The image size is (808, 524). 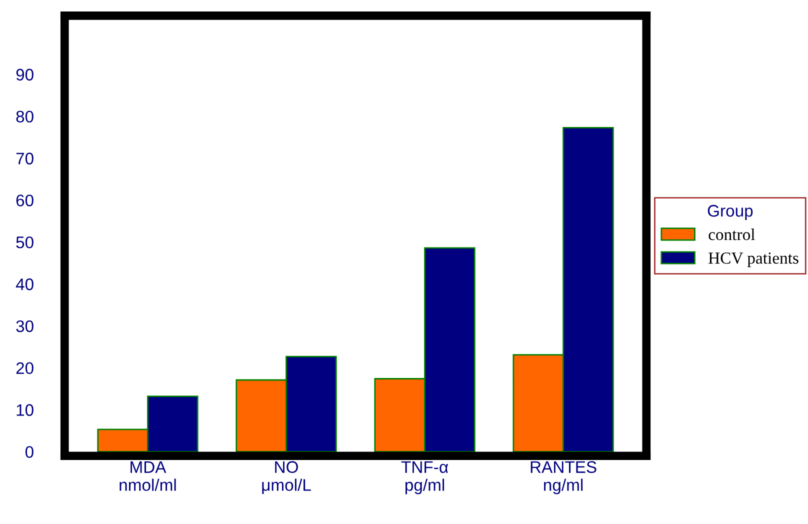 What do you see at coordinates (753, 260) in the screenshot?
I see `legend-label: HCV patients` at bounding box center [753, 260].